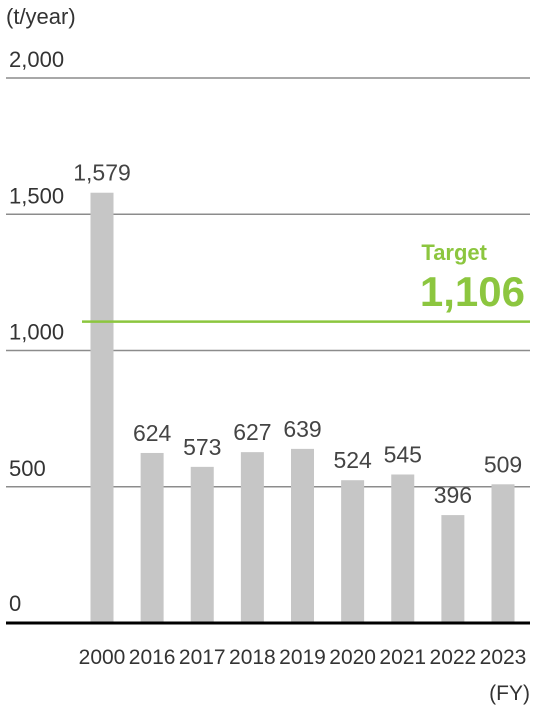 This screenshot has width=537, height=710. Describe the element at coordinates (36, 59) in the screenshot. I see `y-tick-label-2000: 2,000` at that location.